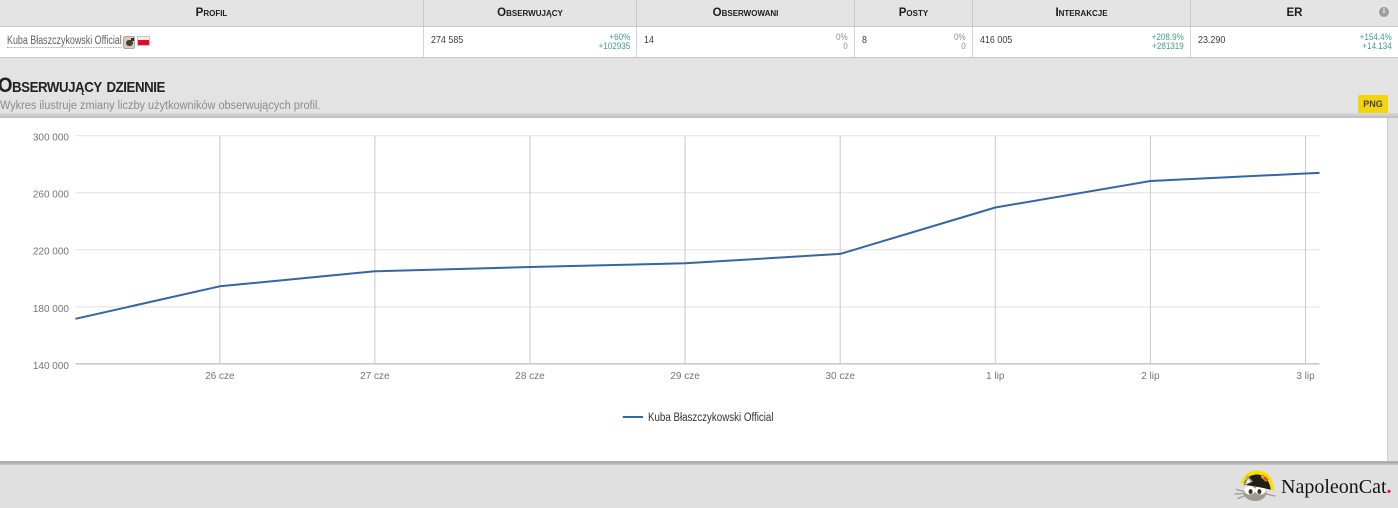 This screenshot has height=508, width=1398. Describe the element at coordinates (995, 376) in the screenshot. I see `svg-text: 1 lip` at that location.